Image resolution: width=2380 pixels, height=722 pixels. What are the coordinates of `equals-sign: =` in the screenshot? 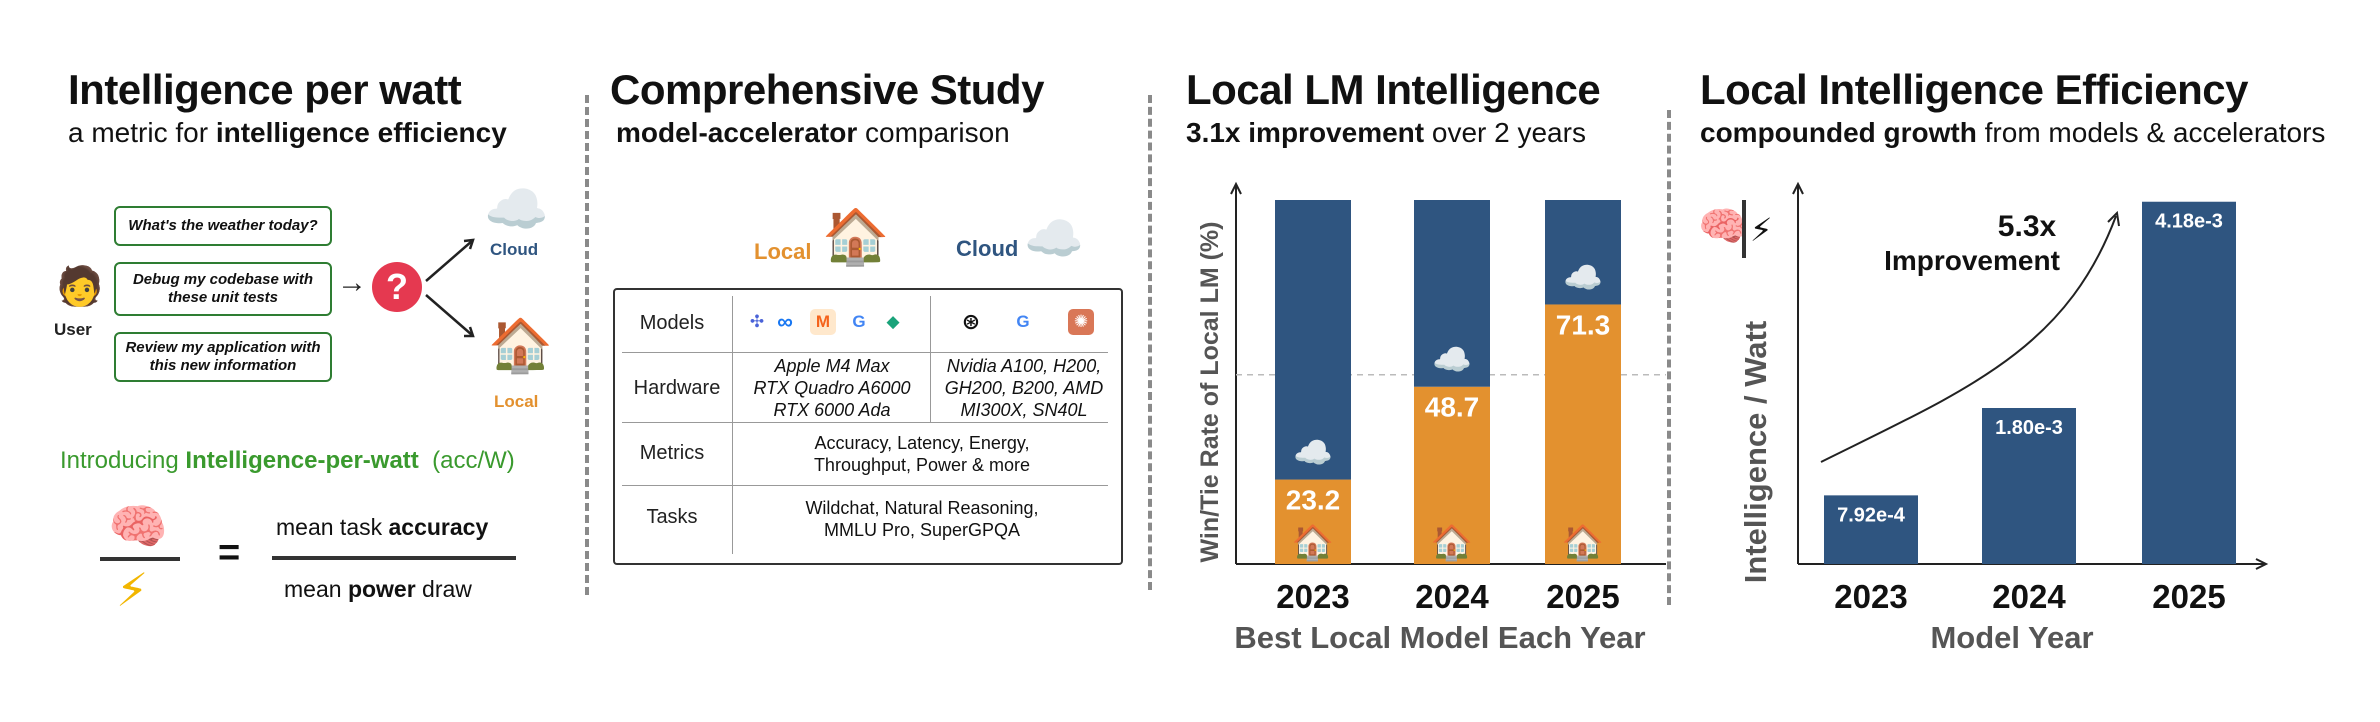 It's located at (229, 553).